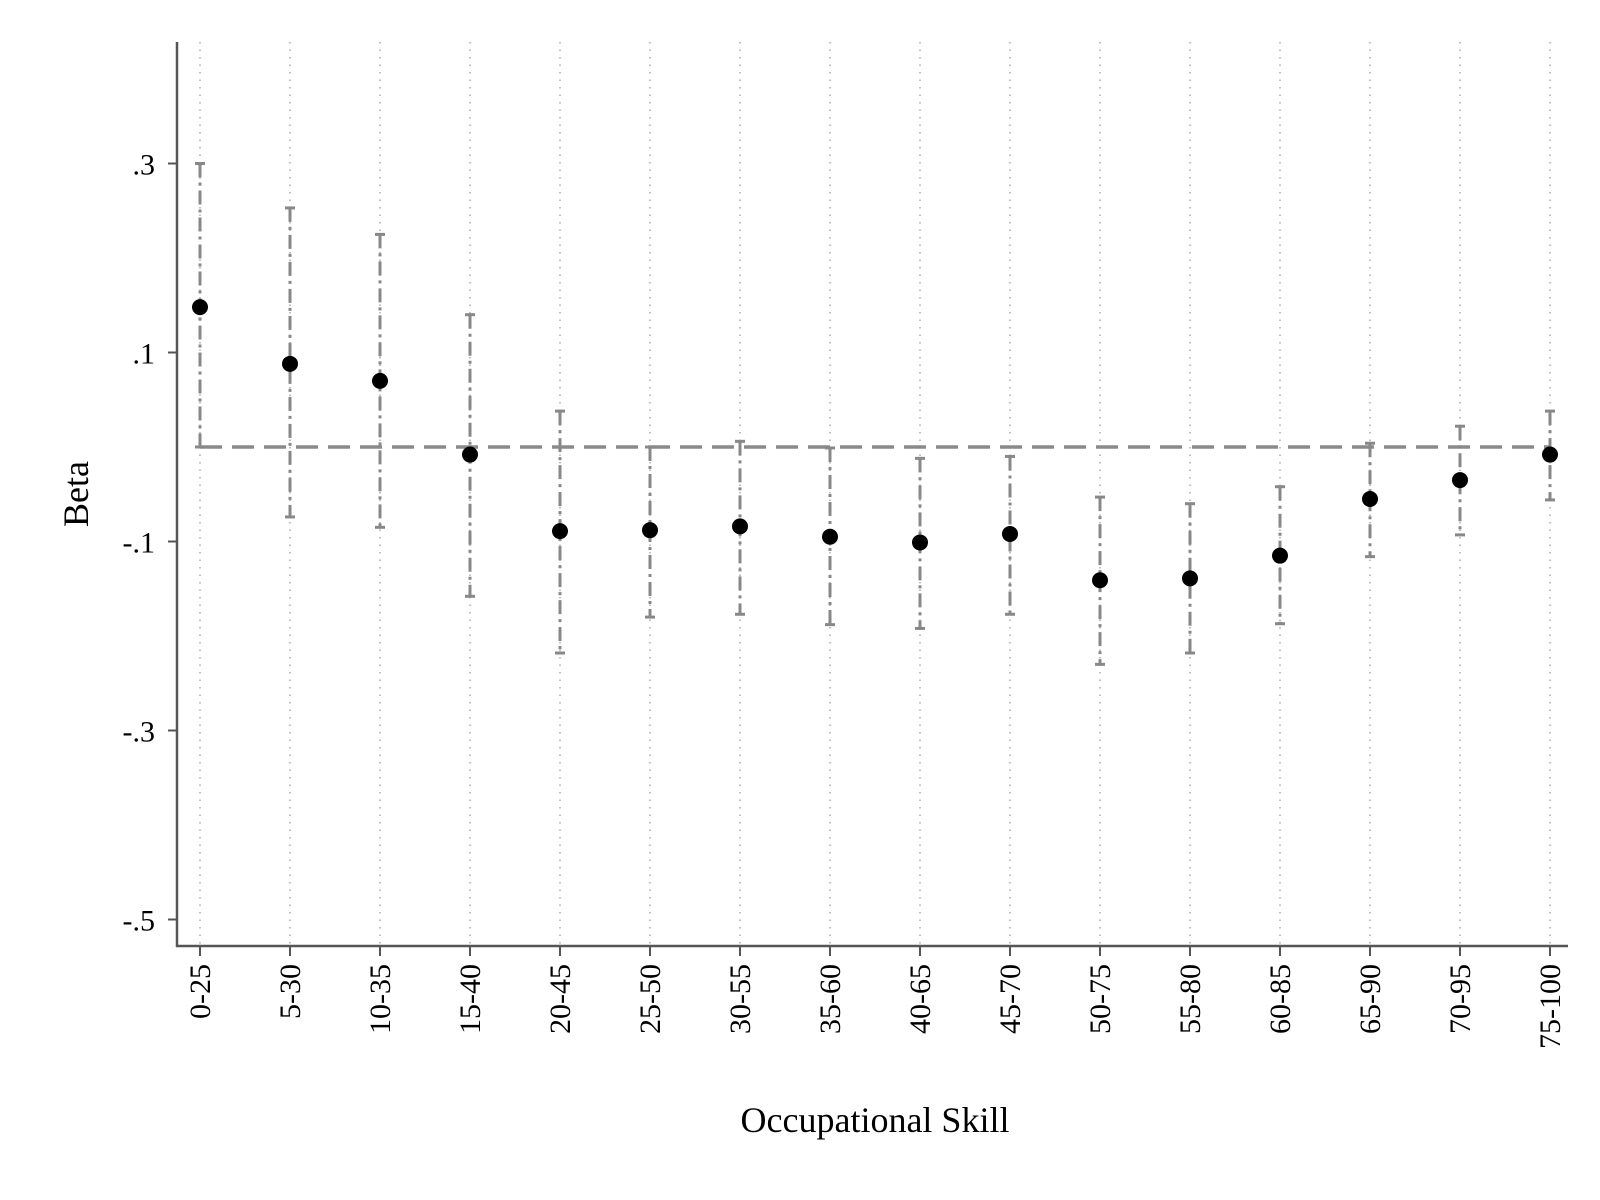 This screenshot has width=1600, height=1200. I want to click on x-tick-label: 45-70, so click(1010, 999).